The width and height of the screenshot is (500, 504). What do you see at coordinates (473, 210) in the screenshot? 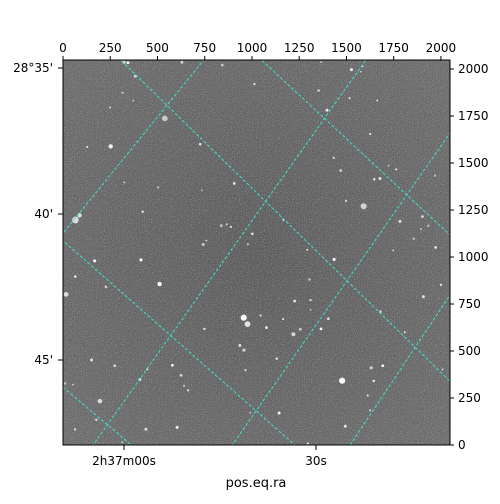
I see `right-tick-label: 1250` at bounding box center [473, 210].